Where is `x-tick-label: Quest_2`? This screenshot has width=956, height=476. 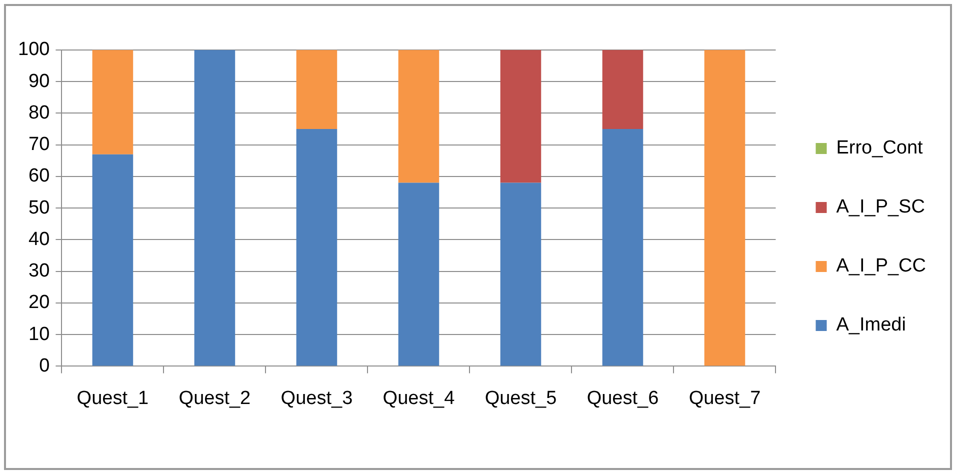 x-tick-label: Quest_2 is located at coordinates (214, 398).